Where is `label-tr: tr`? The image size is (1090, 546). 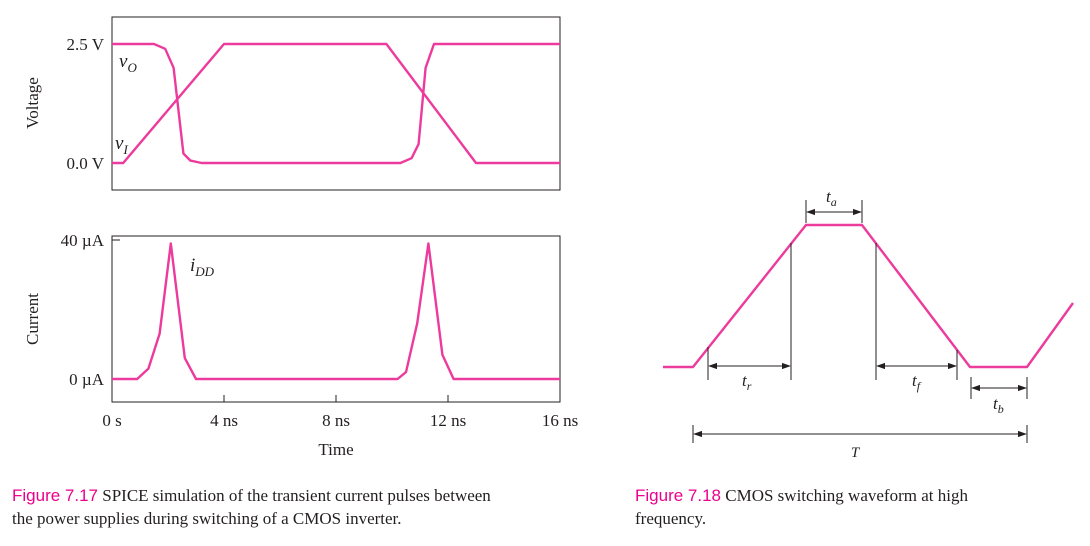
label-tr: tr is located at coordinates (747, 382).